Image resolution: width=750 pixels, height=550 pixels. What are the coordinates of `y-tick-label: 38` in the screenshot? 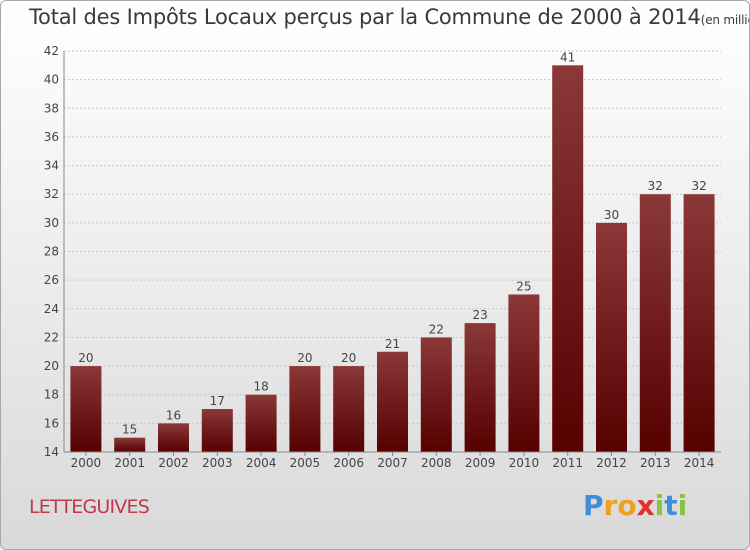 It's located at (51, 108).